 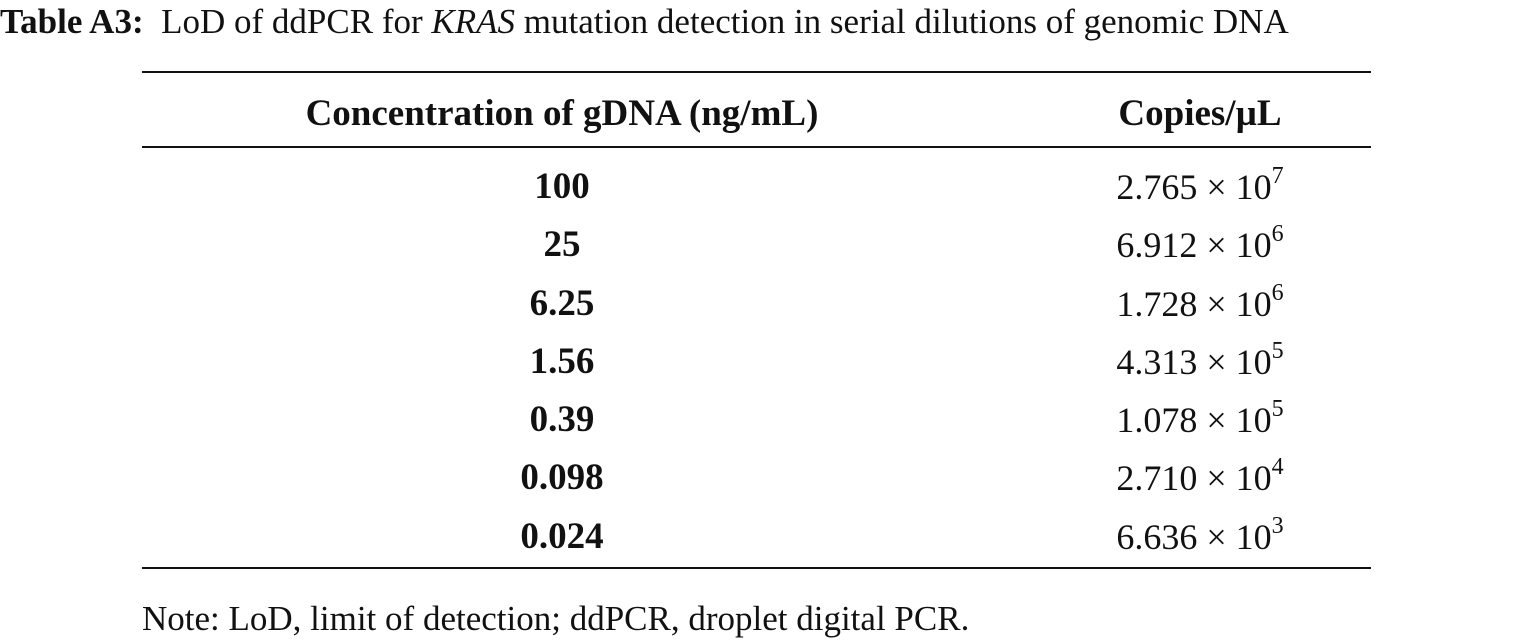 What do you see at coordinates (562, 245) in the screenshot?
I see `cell-concentration: 25` at bounding box center [562, 245].